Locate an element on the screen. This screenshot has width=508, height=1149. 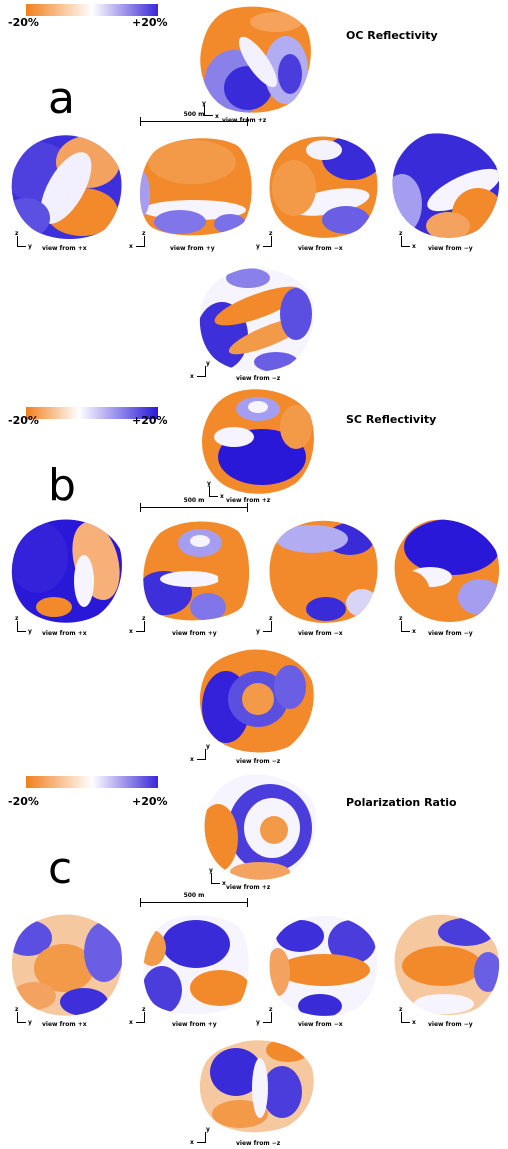
axes-glyph-plus-x is located at coordinates (19, 626).